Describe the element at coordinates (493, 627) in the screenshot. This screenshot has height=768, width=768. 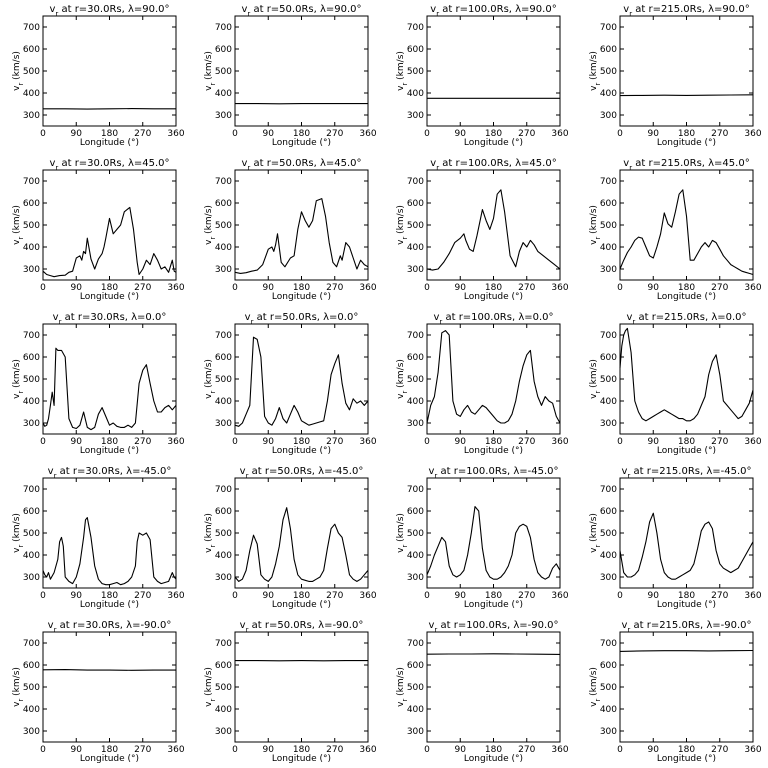
I see `panel-title: vr at r=100.0Rs, λ=-90.0°` at that location.